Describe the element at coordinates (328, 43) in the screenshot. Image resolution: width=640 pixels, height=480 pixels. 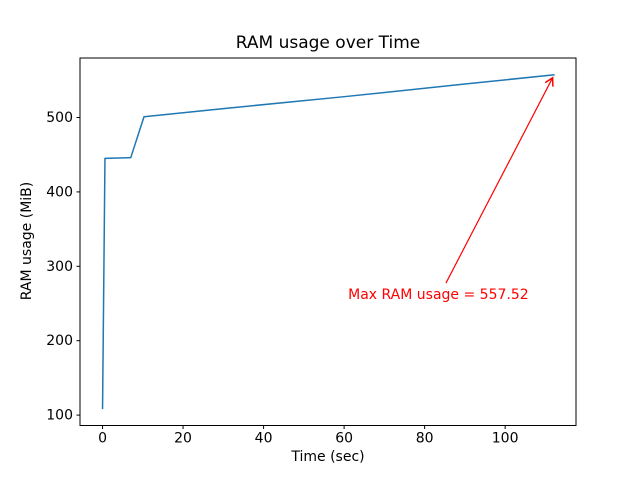
I see `chart-title: RAM usage over Time` at that location.